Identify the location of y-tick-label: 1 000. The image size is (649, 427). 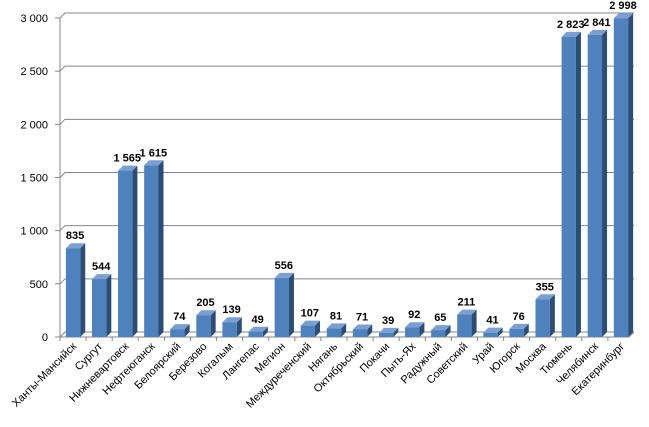
(34, 232).